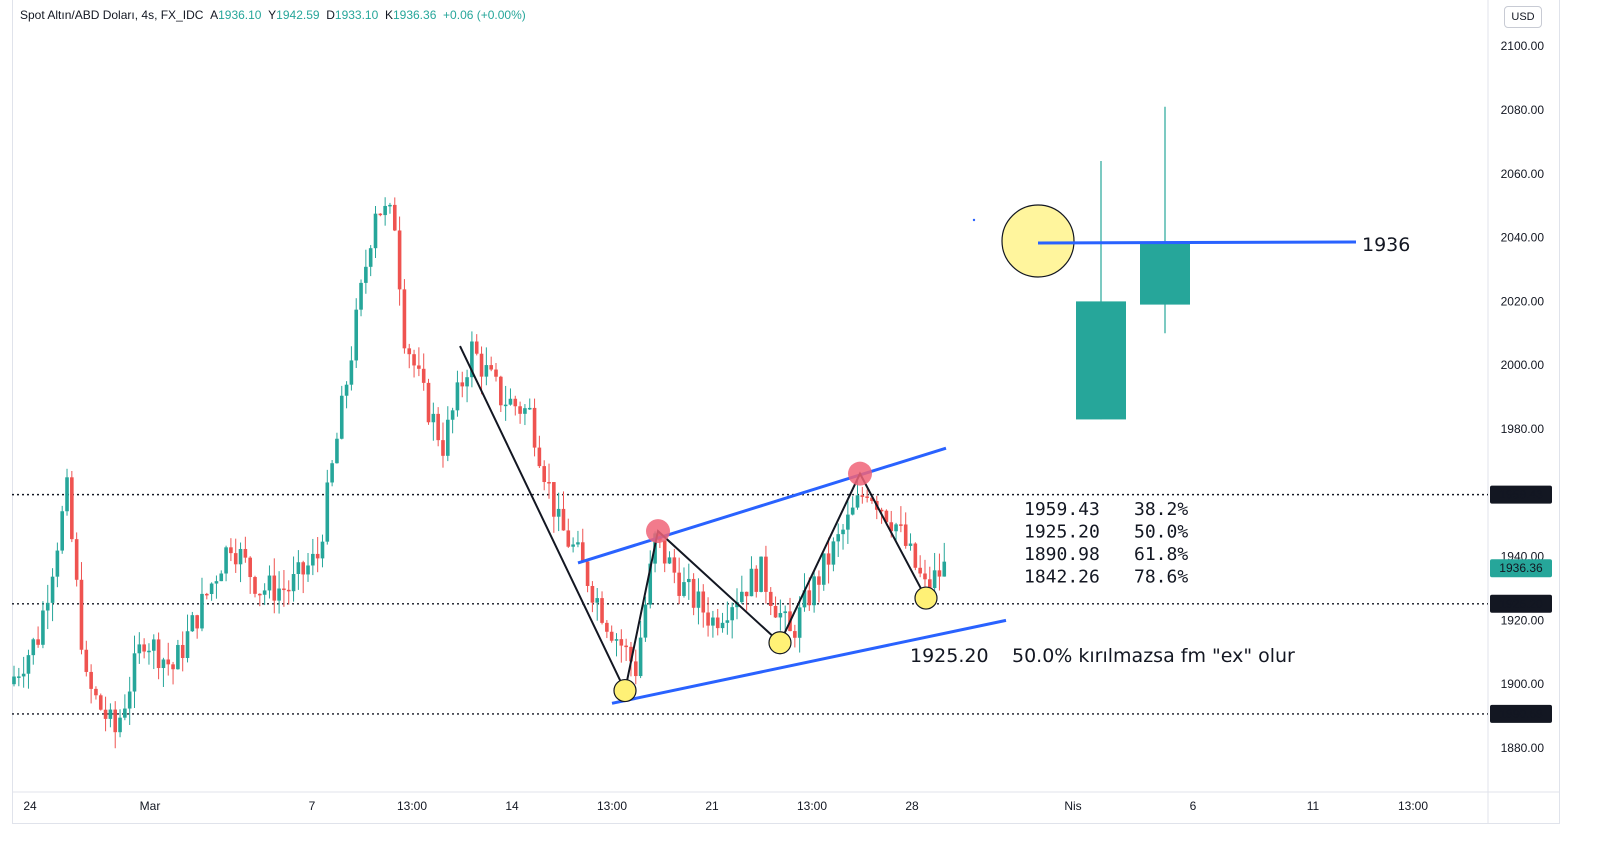 Image resolution: width=1600 pixels, height=846 pixels. Describe the element at coordinates (926, 598) in the screenshot. I see `pivot-low-marker` at that location.